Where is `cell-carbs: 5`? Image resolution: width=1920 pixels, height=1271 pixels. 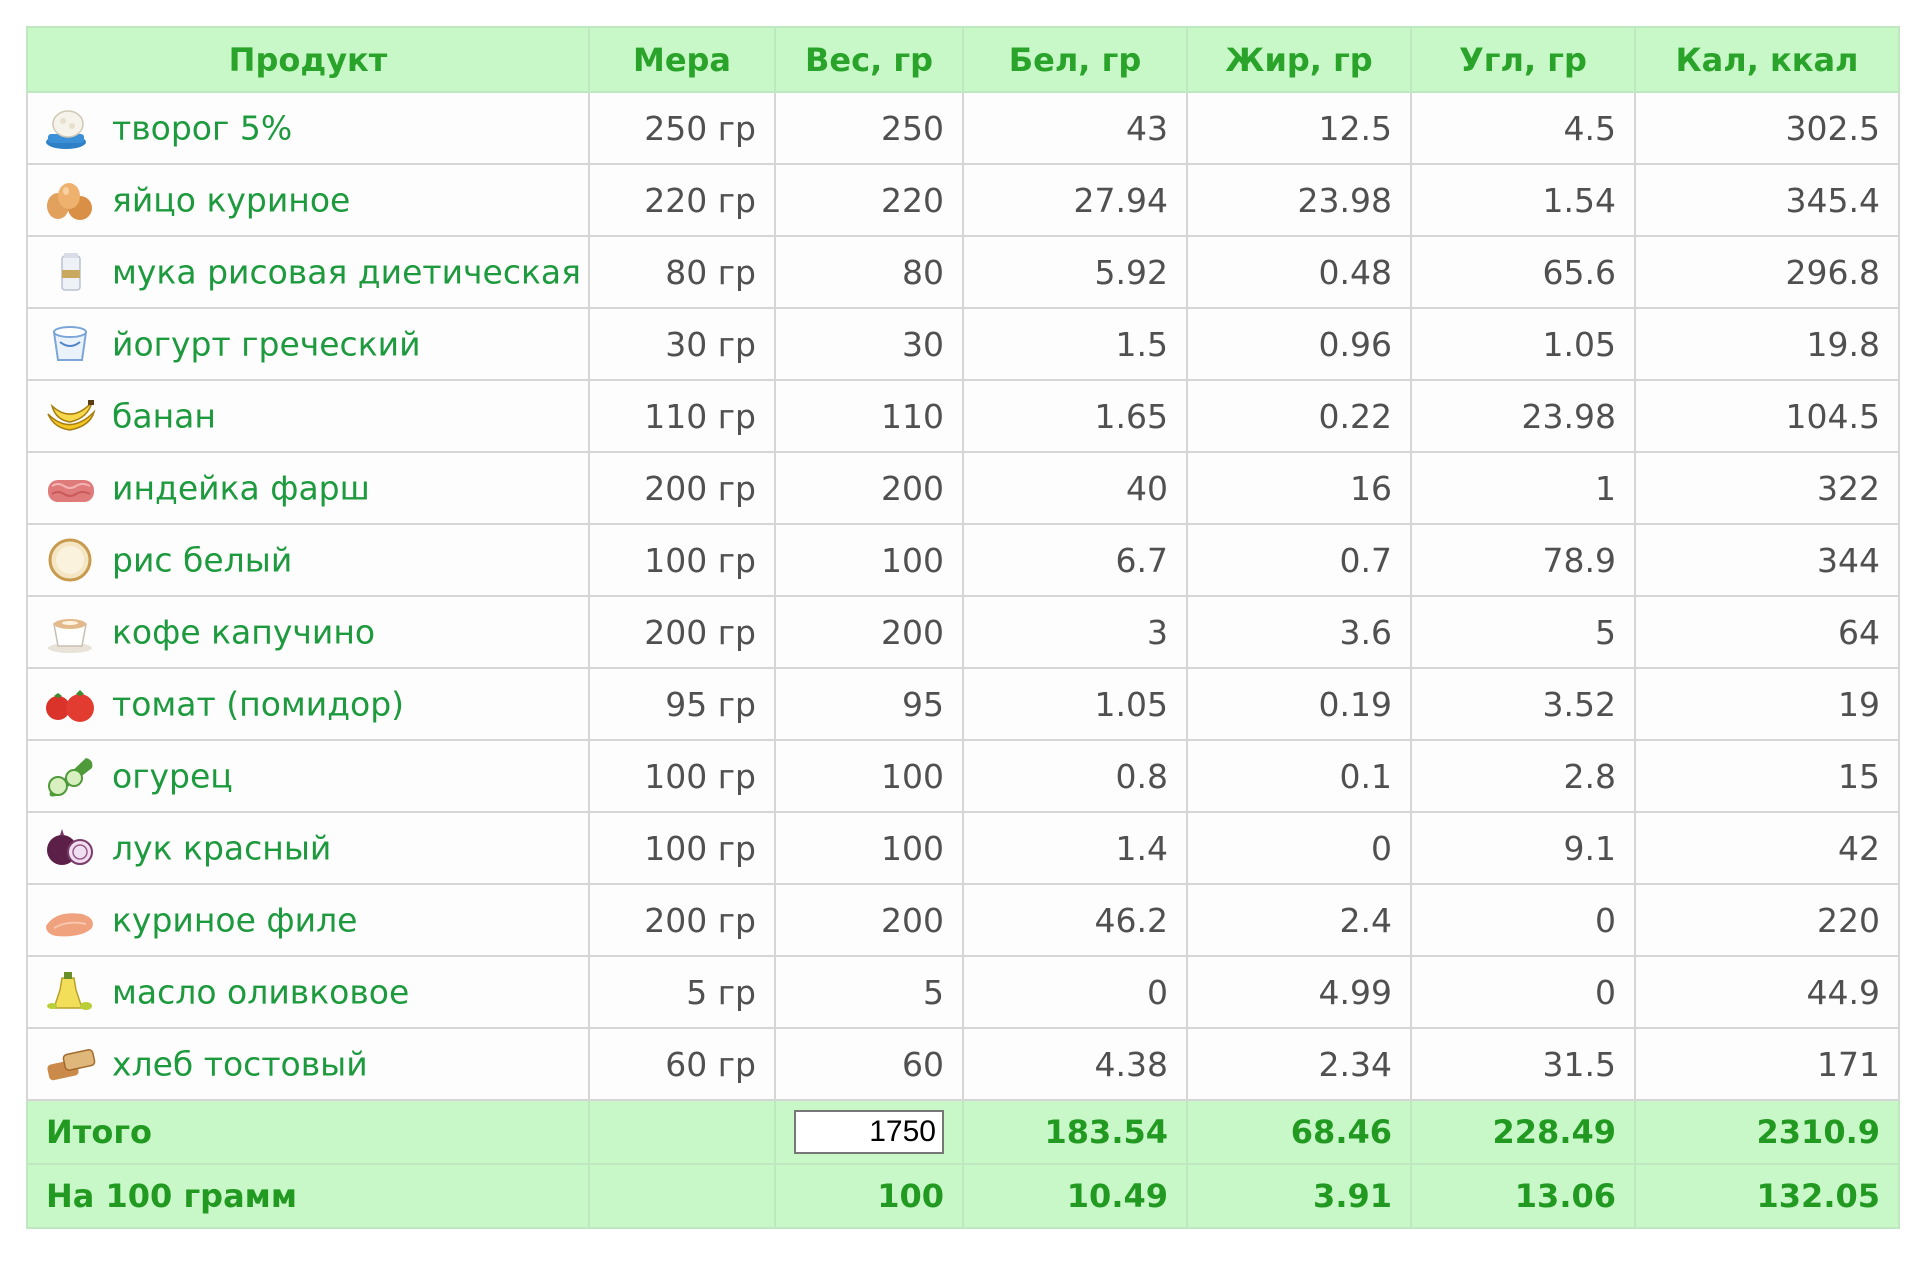 cell-carbs: 5 is located at coordinates (1523, 632).